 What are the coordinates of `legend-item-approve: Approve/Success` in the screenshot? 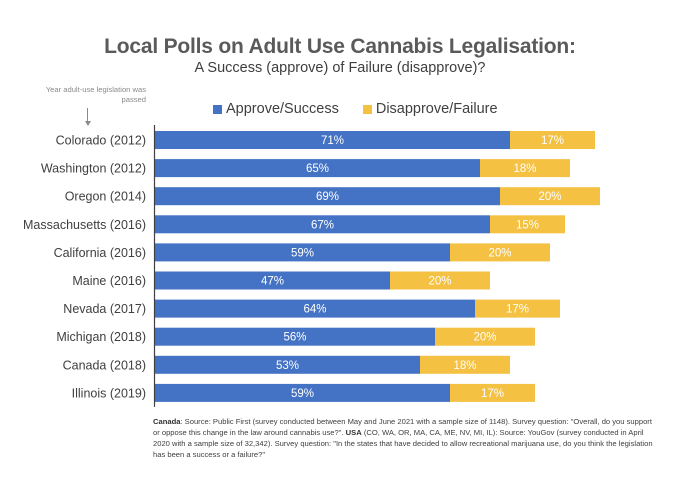 It's located at (276, 109).